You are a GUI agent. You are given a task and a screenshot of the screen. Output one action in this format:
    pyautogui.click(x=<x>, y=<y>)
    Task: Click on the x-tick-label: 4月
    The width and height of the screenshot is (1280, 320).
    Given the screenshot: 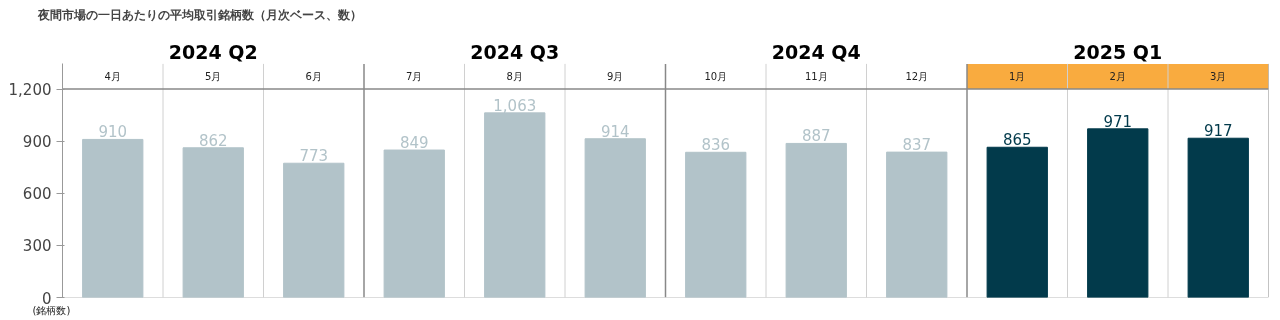 What is the action you would take?
    pyautogui.click(x=112, y=76)
    